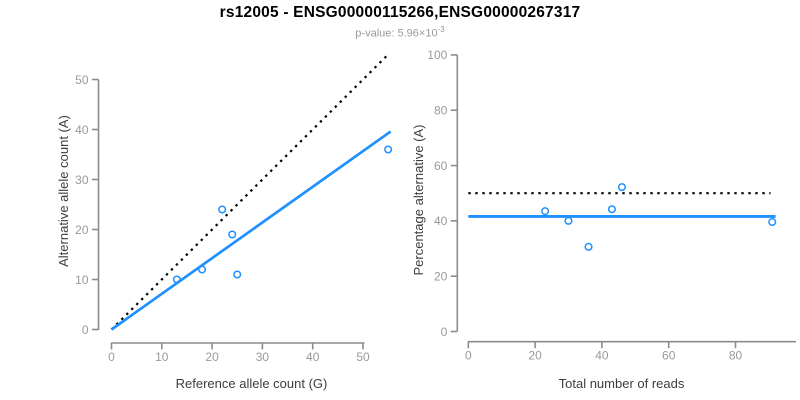 Image resolution: width=800 pixels, height=400 pixels. I want to click on y-axis-label: Alternative allele count (A), so click(63, 191).